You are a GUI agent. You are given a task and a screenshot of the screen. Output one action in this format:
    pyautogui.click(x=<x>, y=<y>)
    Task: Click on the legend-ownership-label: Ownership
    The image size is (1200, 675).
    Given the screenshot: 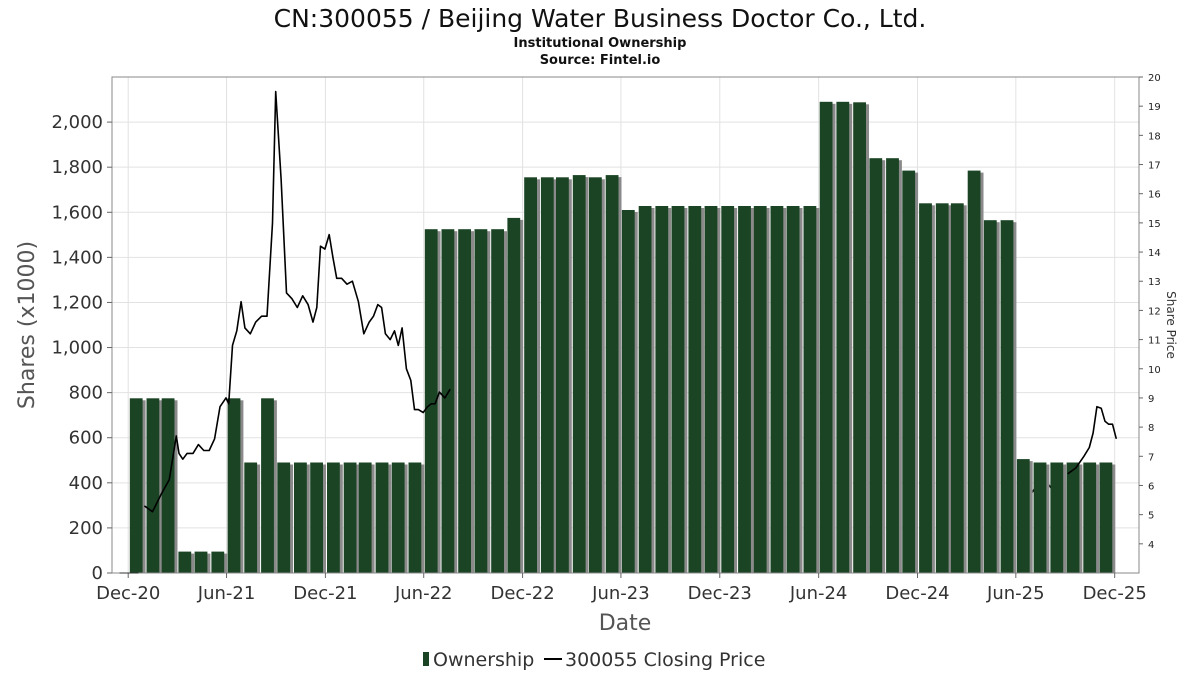 What is the action you would take?
    pyautogui.click(x=483, y=660)
    